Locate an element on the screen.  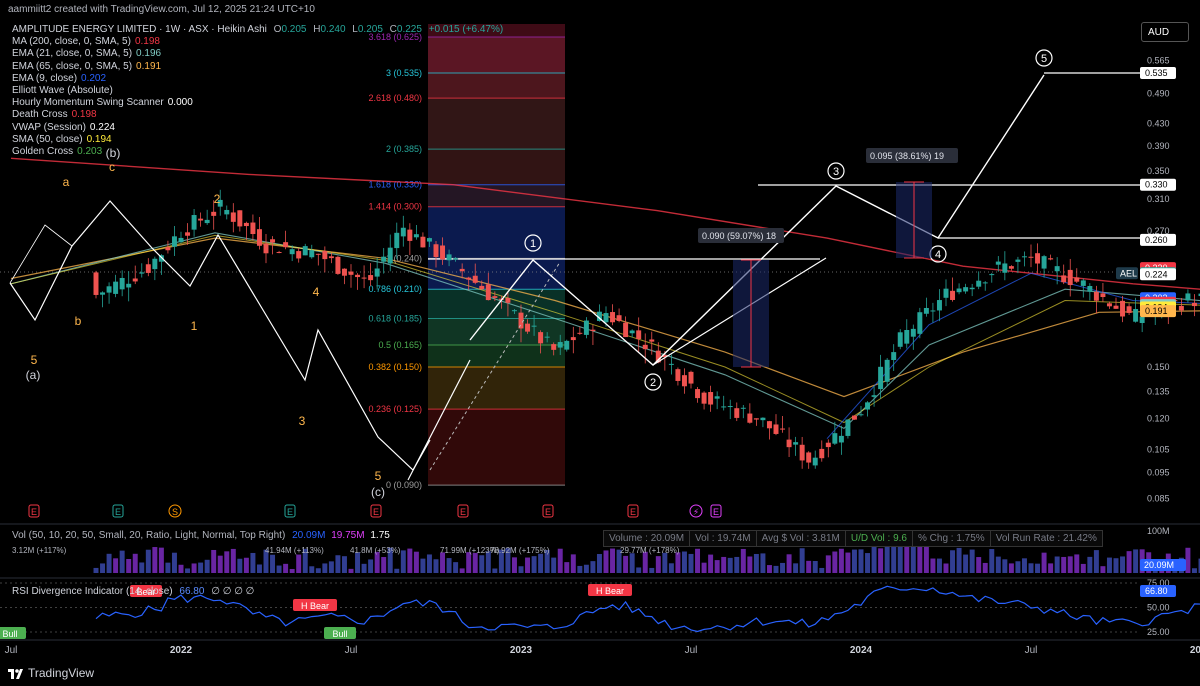
price-tag-value: 0.260 is located at coordinates (1156, 240).